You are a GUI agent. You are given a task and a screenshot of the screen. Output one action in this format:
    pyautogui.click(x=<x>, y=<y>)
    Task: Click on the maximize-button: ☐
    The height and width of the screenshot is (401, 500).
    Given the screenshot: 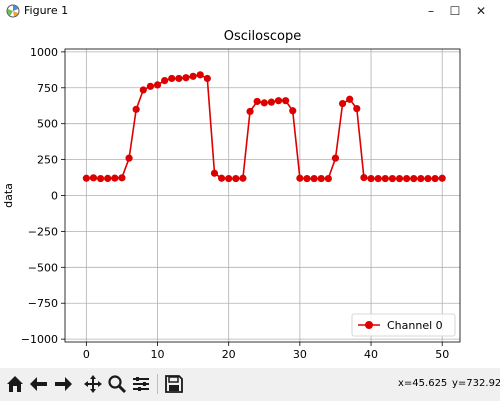 What is the action you would take?
    pyautogui.click(x=455, y=11)
    